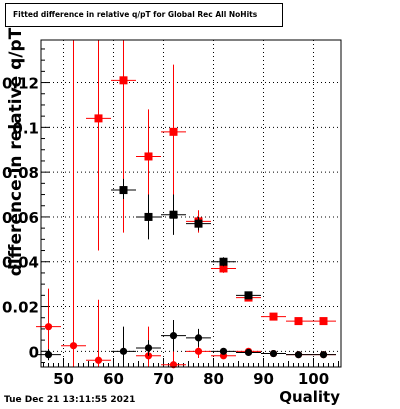 This screenshot has height=409, width=400. Describe the element at coordinates (20, 263) in the screenshot. I see `y-tick-label-2: 0.04` at that location.